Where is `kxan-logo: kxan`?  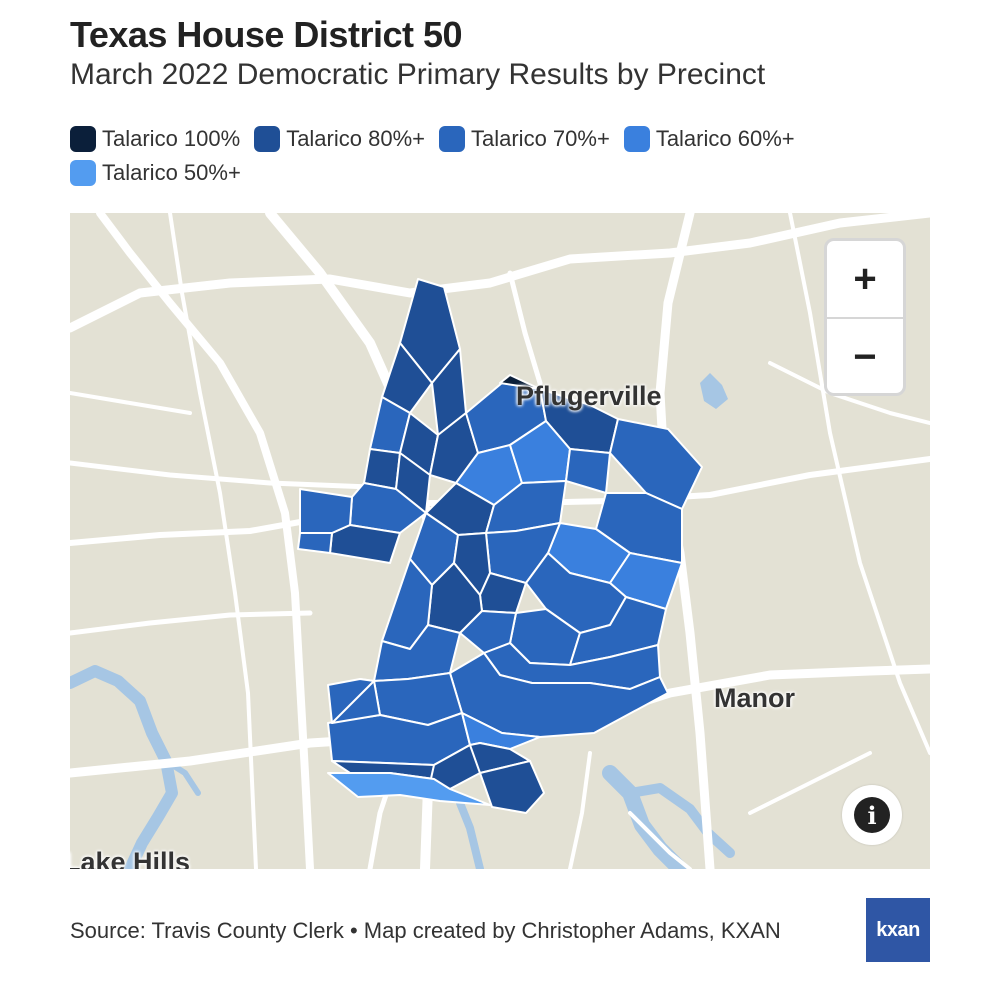 kxan-logo: kxan is located at coordinates (898, 930).